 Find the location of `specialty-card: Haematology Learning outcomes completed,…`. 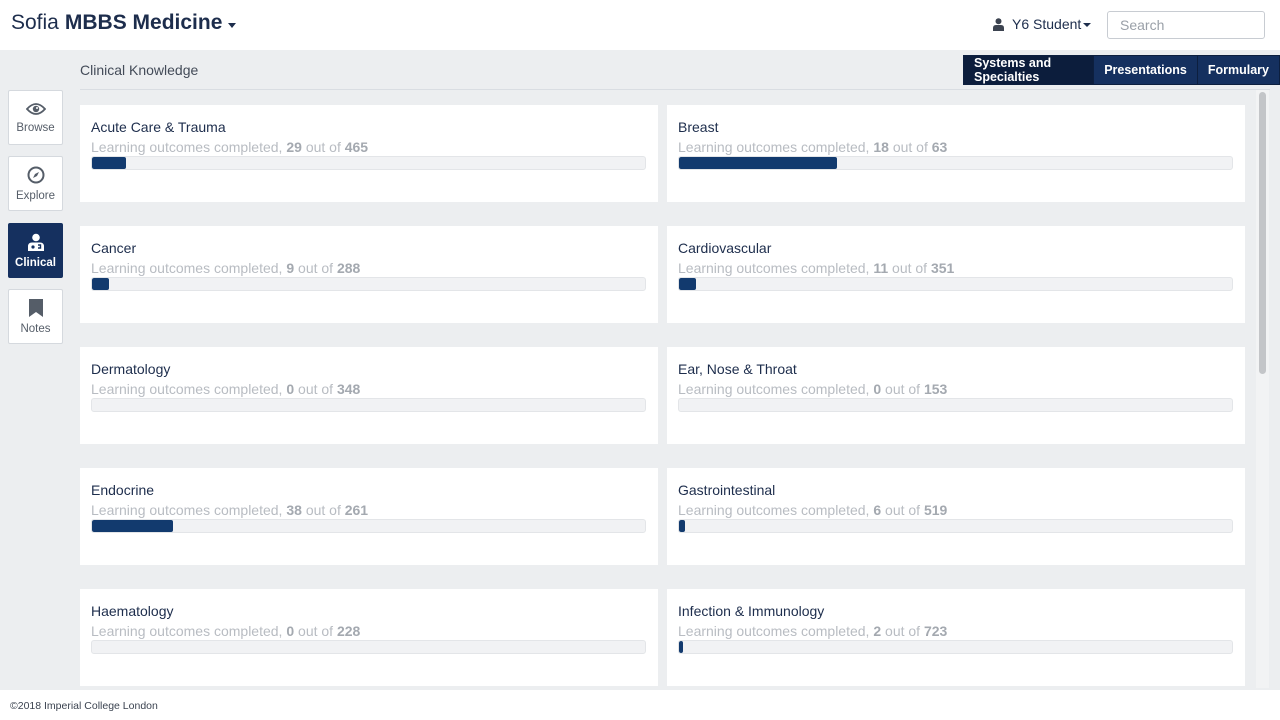

specialty-card: Haematology Learning outcomes completed,… is located at coordinates (369, 637).